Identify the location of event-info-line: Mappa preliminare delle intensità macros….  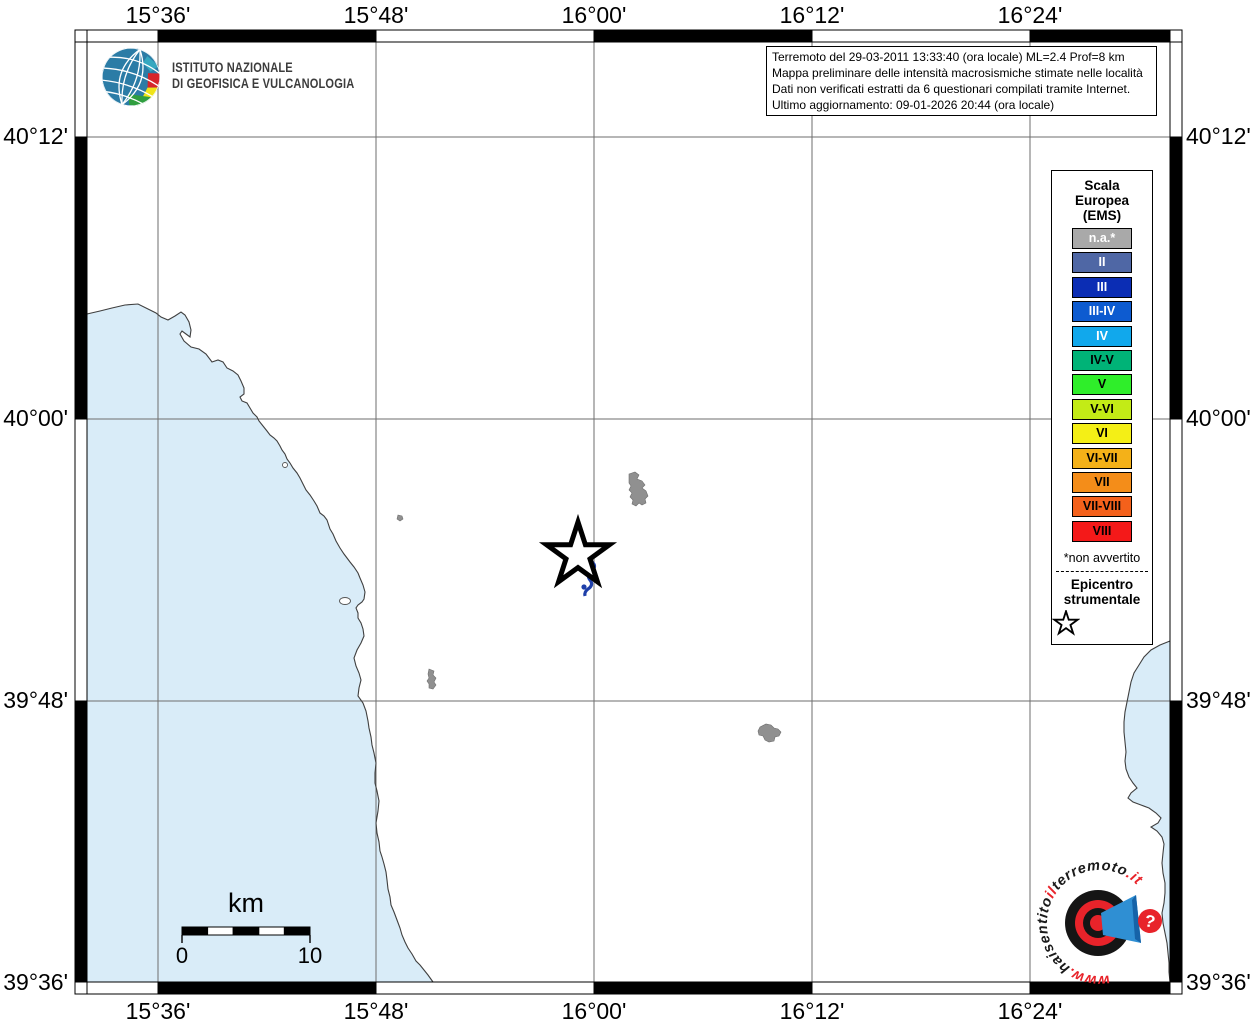
(957, 73).